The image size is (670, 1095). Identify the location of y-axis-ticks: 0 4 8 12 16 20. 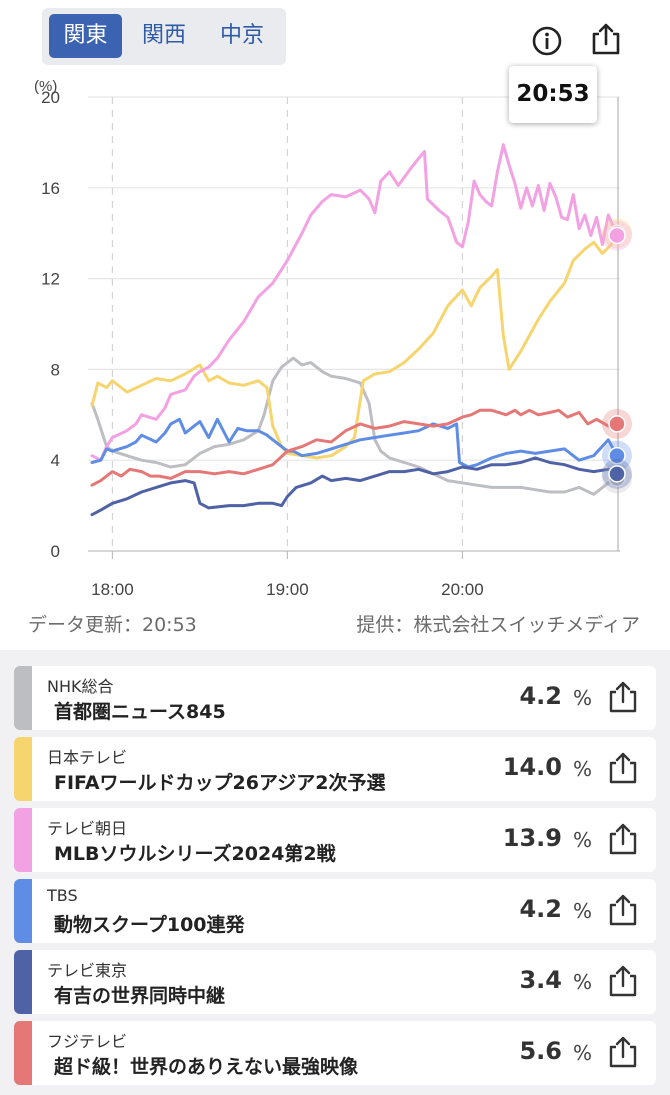
(50, 324).